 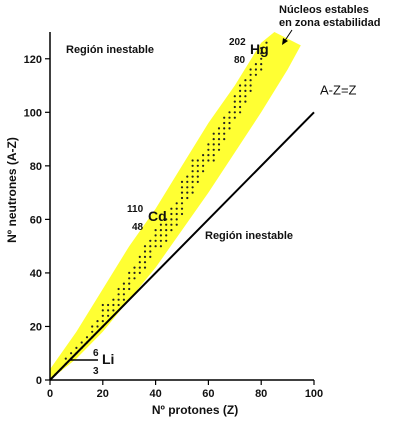 What do you see at coordinates (33, 60) in the screenshot?
I see `y-tick-label: 120` at bounding box center [33, 60].